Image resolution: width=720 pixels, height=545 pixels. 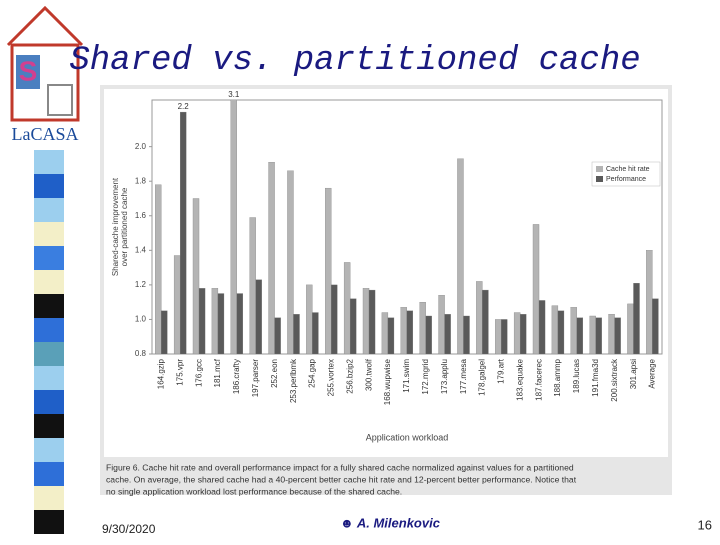 What do you see at coordinates (161, 373) in the screenshot?
I see `x-tick-label: 164.gzip` at bounding box center [161, 373].